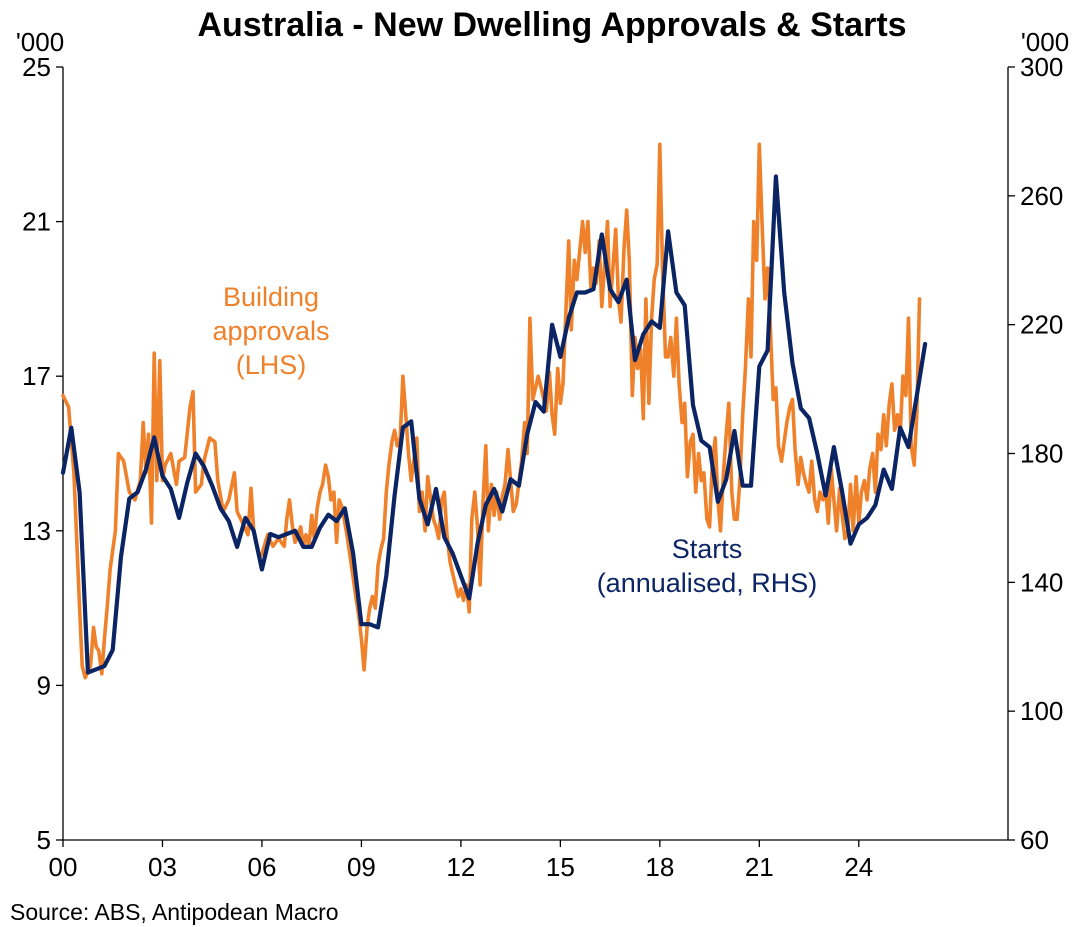 The width and height of the screenshot is (1091, 927). Describe the element at coordinates (40, 42) in the screenshot. I see `left-axis-unit: '000` at that location.